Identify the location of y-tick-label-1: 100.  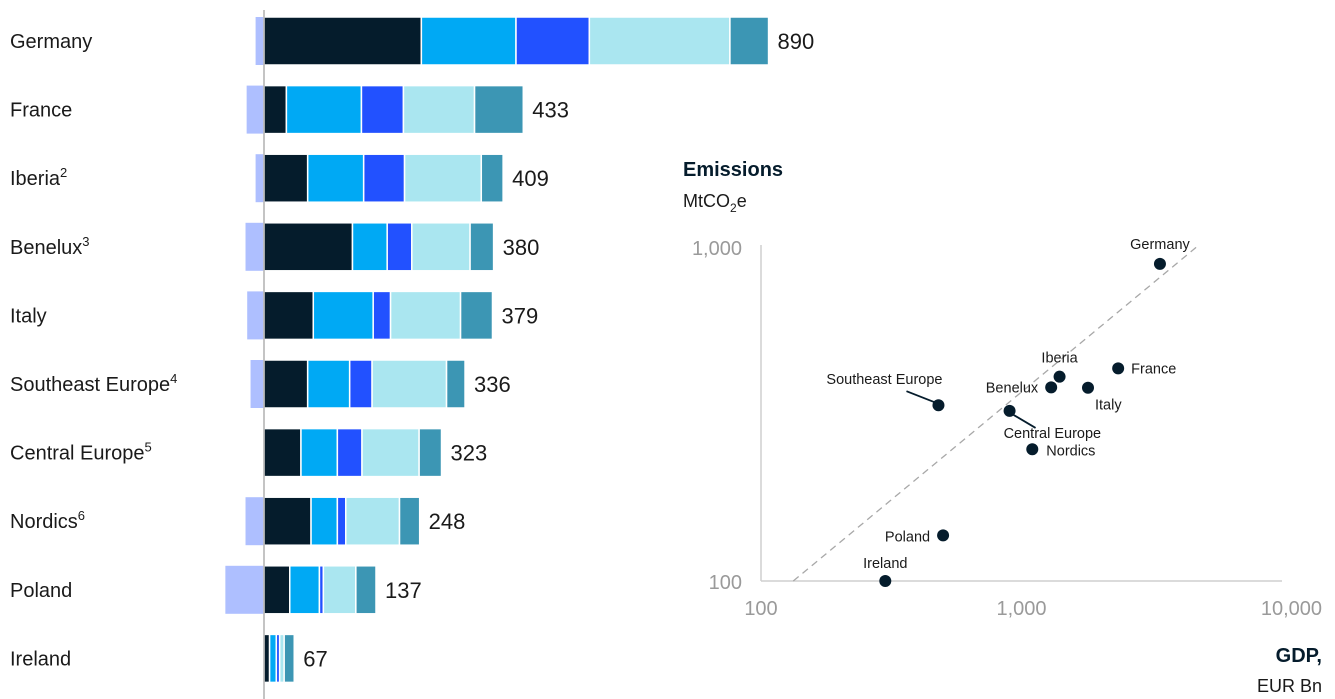
(725, 583).